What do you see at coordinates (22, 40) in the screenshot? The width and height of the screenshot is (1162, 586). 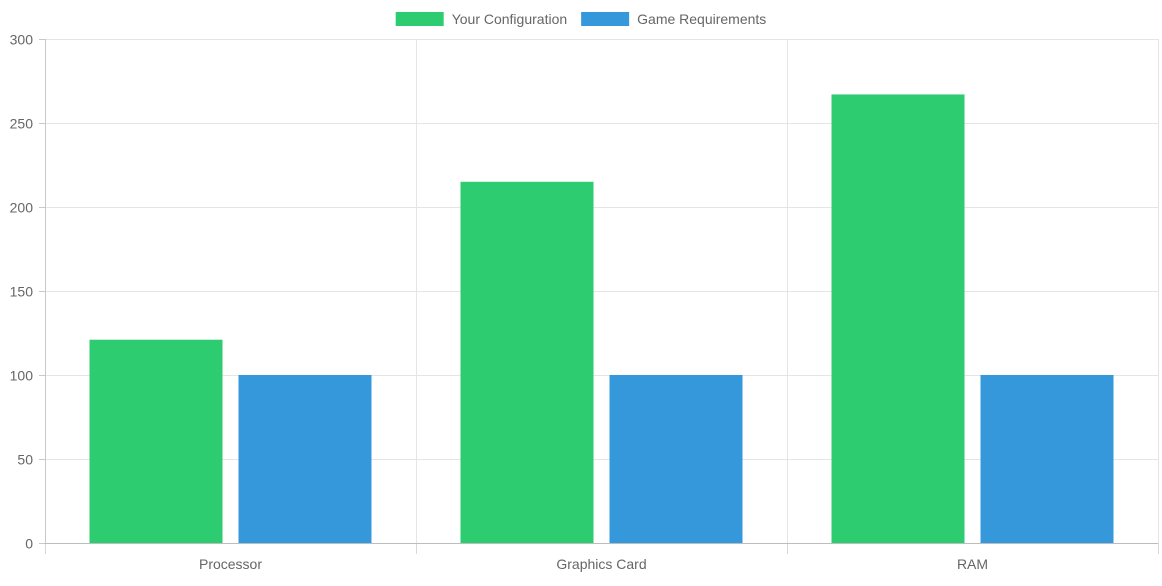 I see `y-tick-label: 300` at bounding box center [22, 40].